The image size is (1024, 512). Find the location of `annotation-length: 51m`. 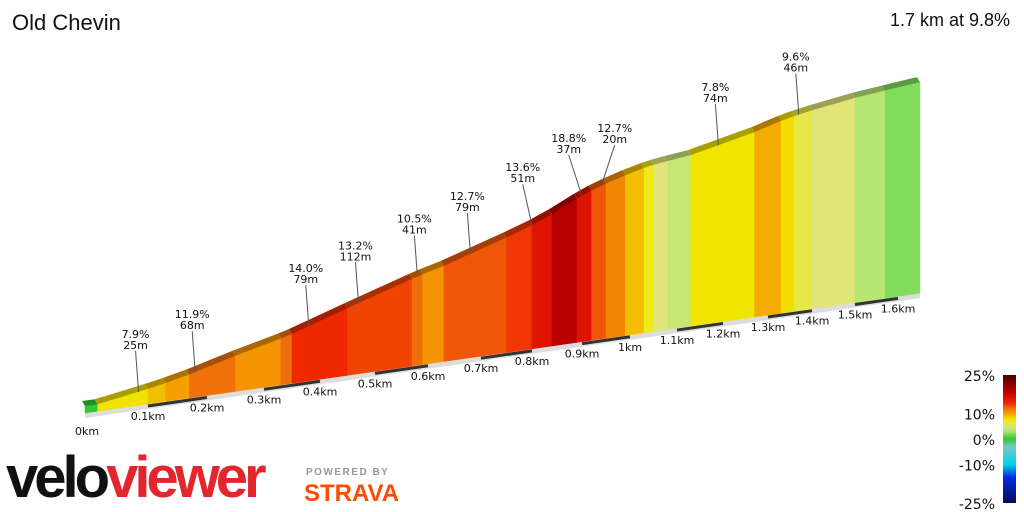

annotation-length: 51m is located at coordinates (522, 178).